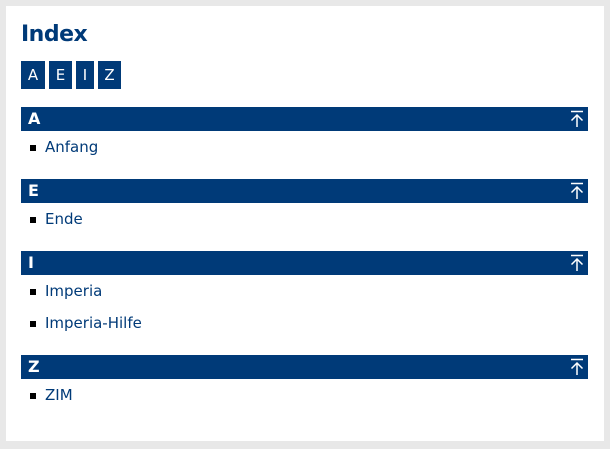 The image size is (610, 449). I want to click on list-item: ZIM, so click(304, 395).